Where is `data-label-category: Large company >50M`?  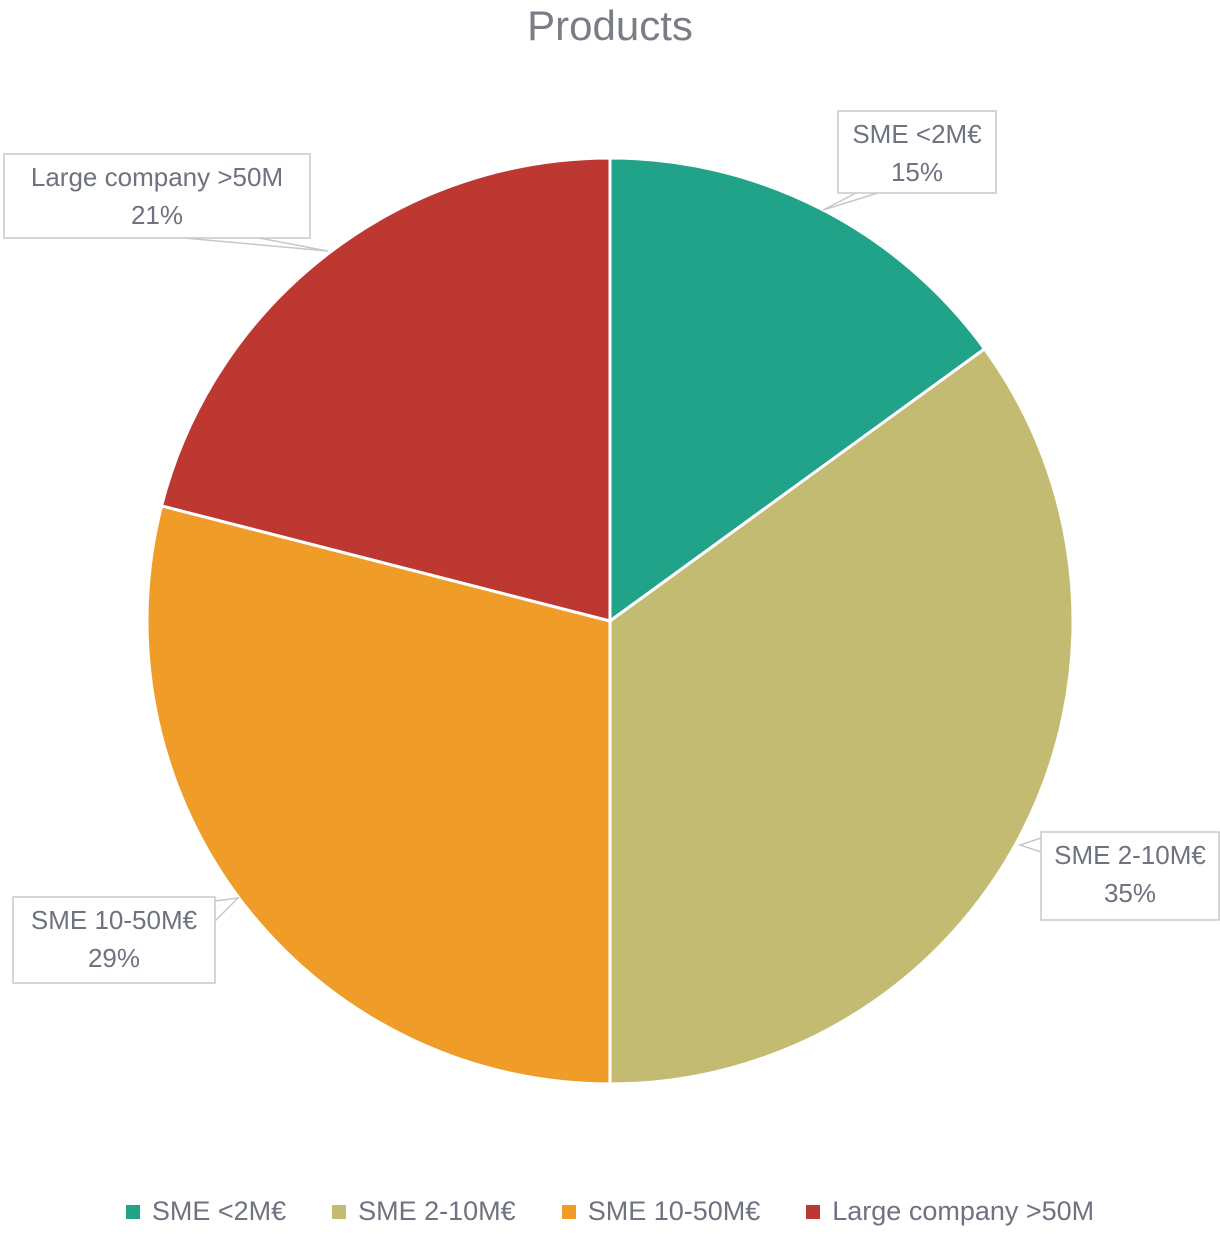 data-label-category: Large company >50M is located at coordinates (157, 177).